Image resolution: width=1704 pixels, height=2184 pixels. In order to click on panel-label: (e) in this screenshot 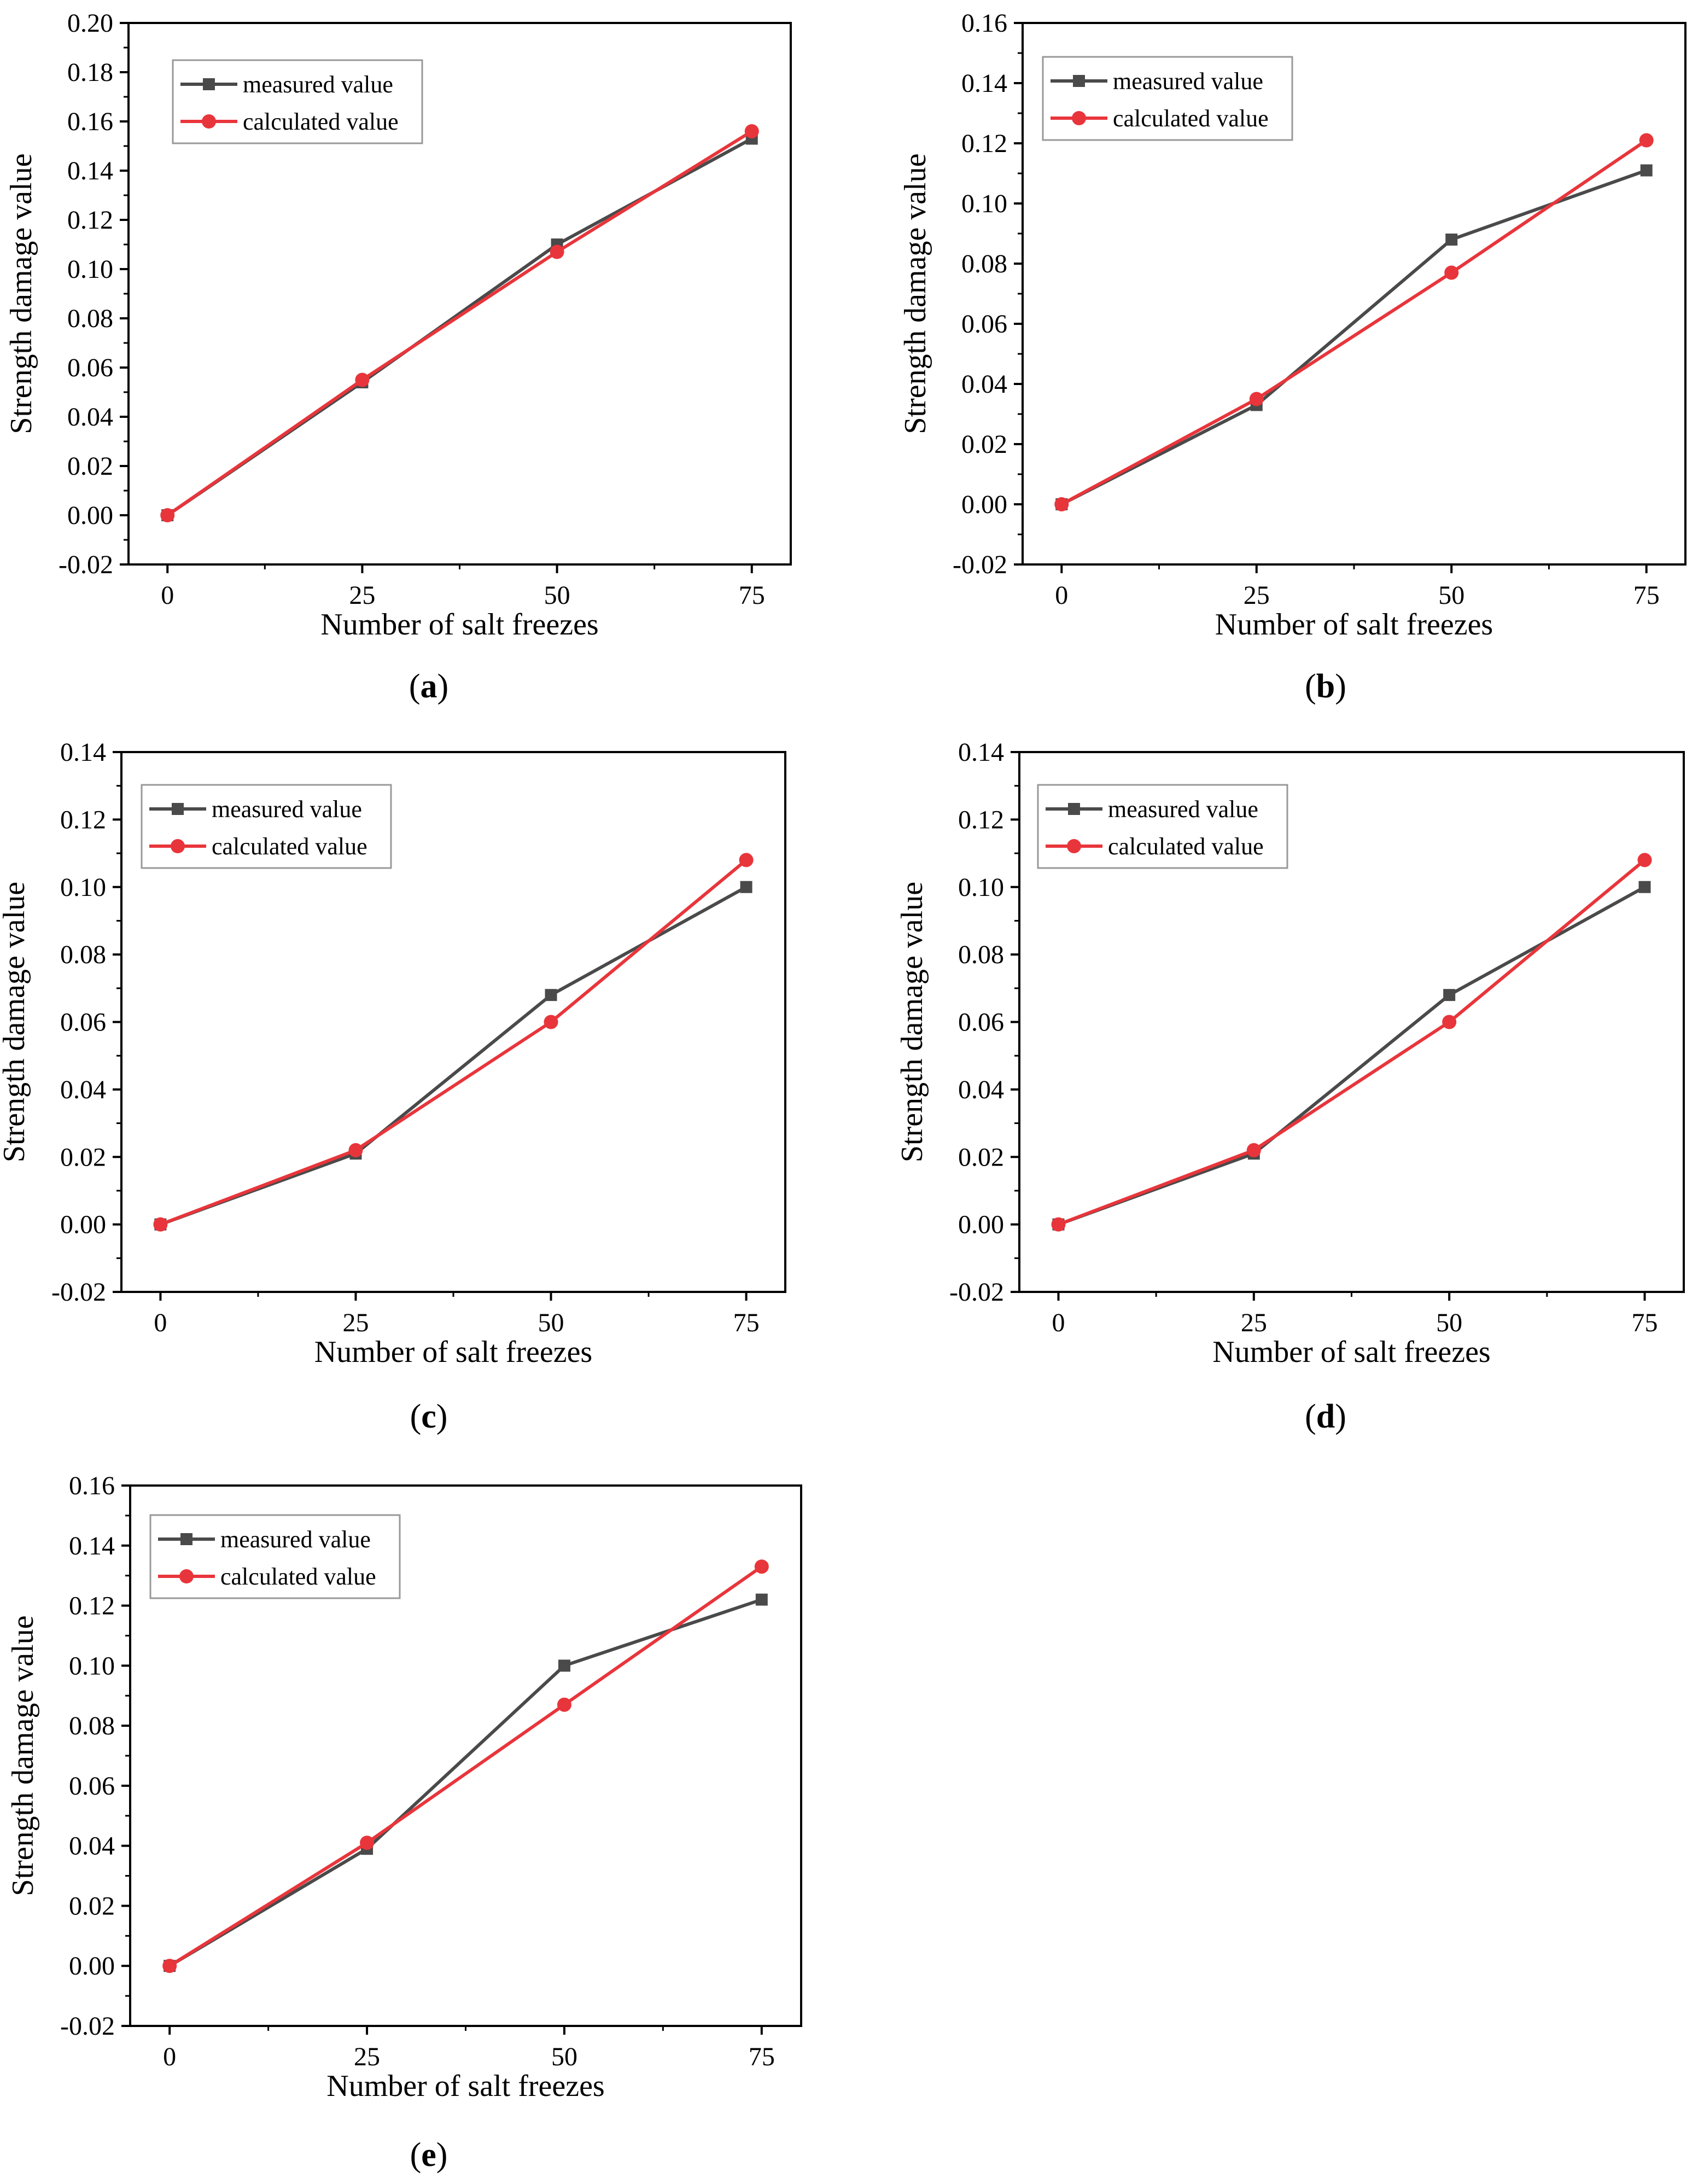, I will do `click(429, 2155)`.